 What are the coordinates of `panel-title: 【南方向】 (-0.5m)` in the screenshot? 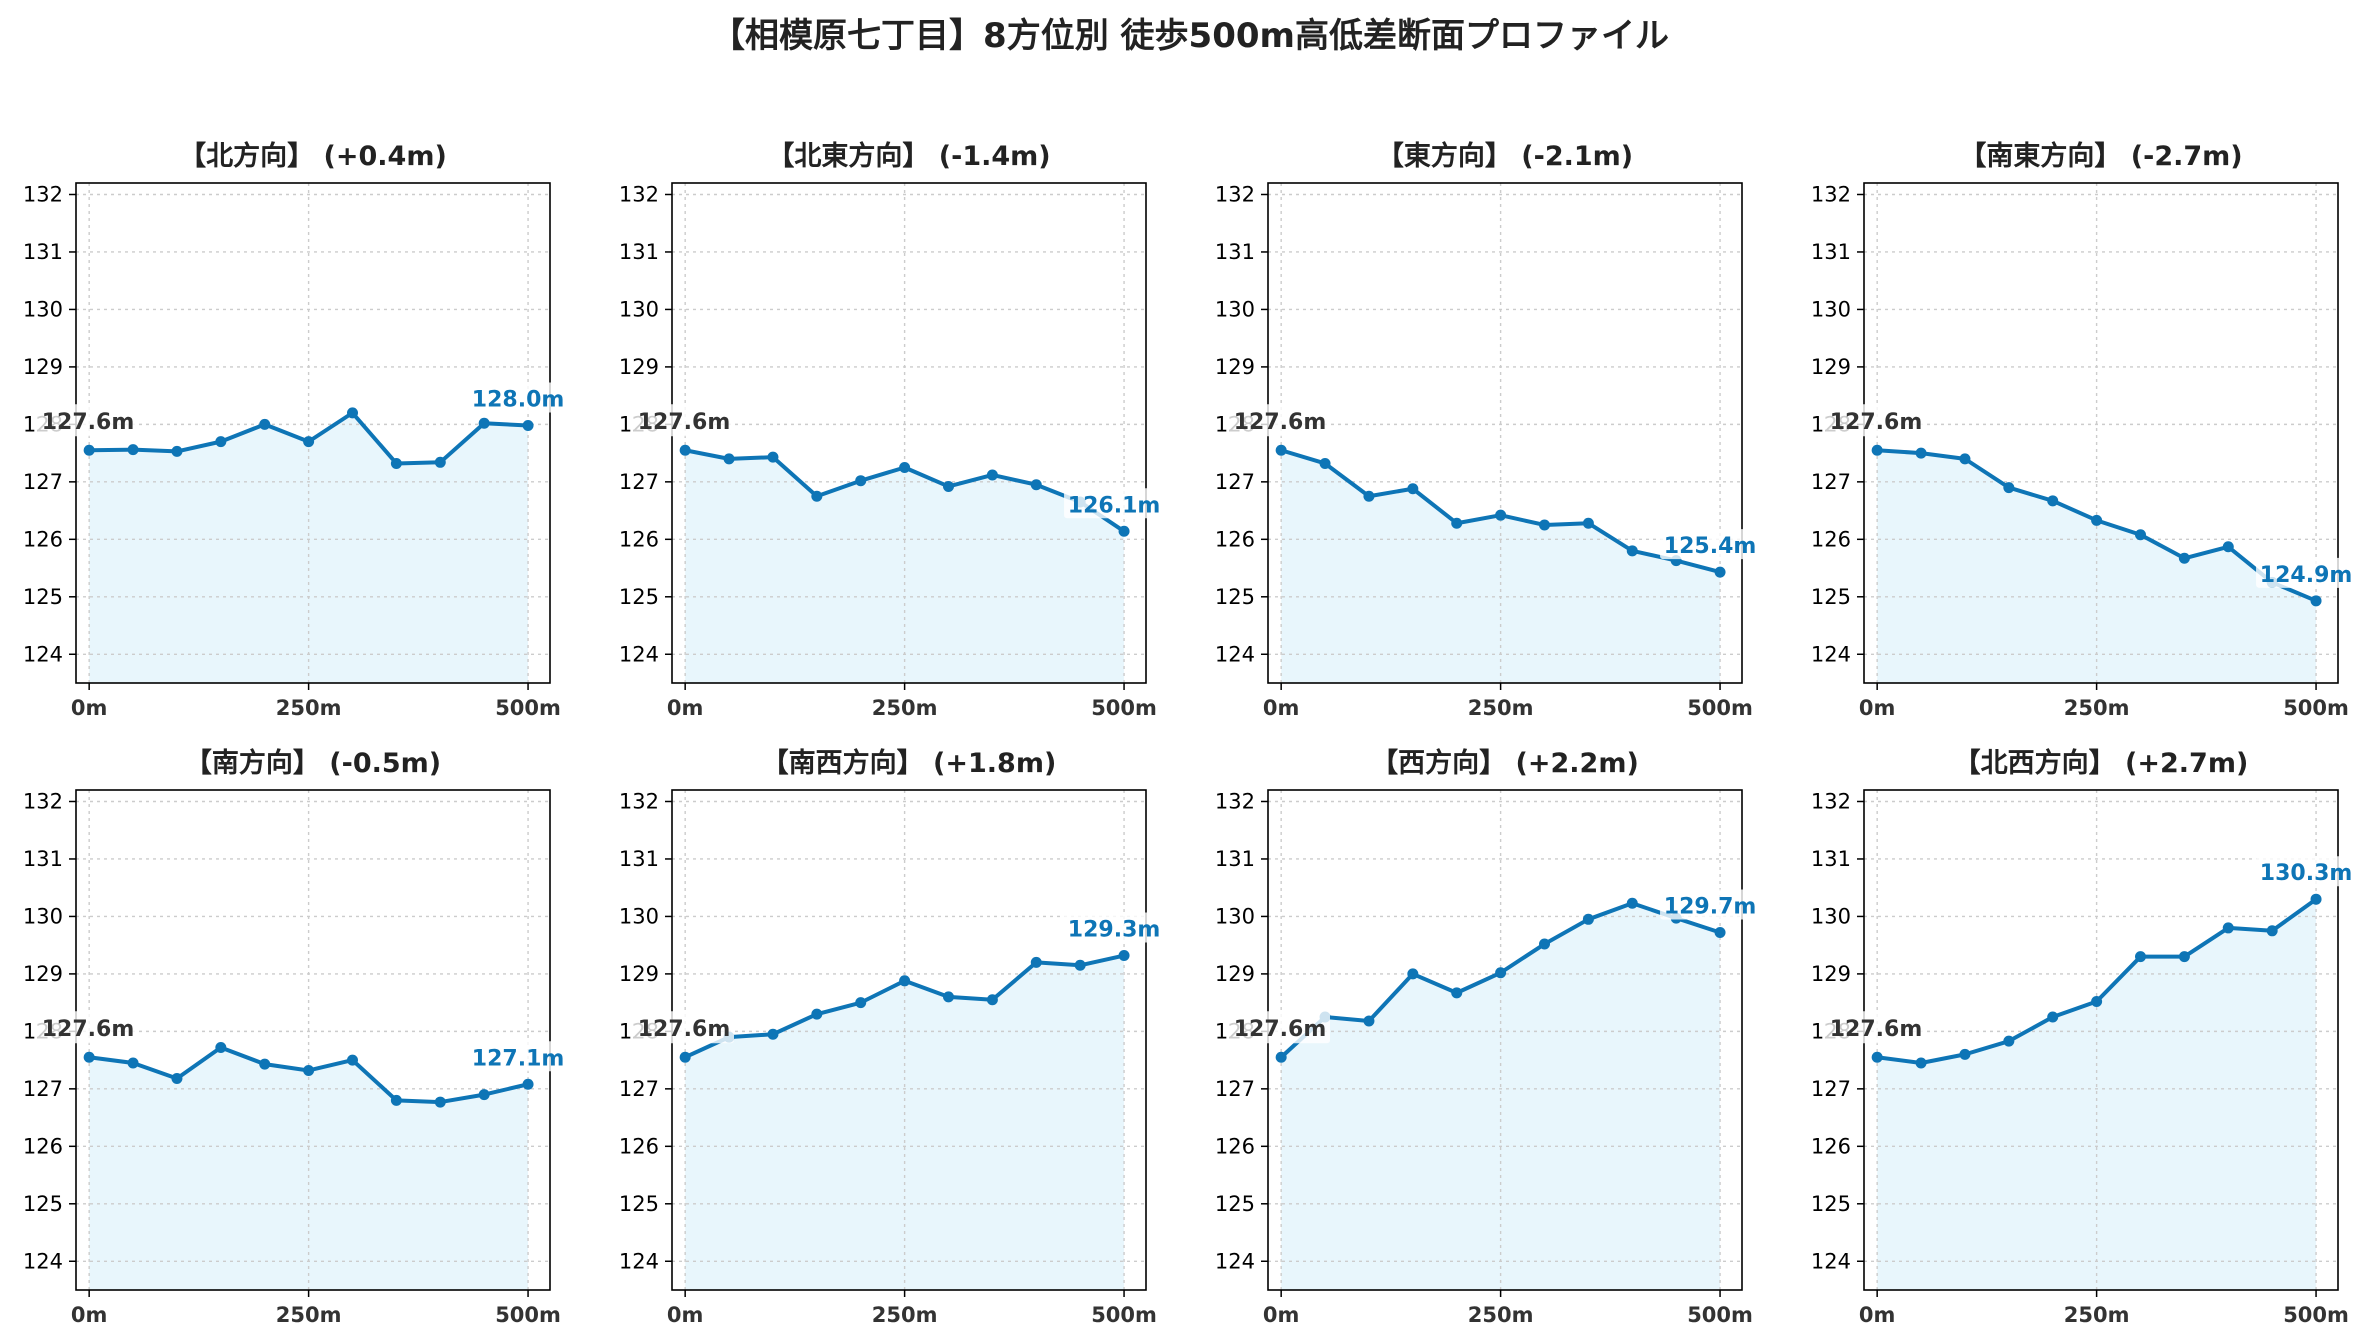 It's located at (313, 763).